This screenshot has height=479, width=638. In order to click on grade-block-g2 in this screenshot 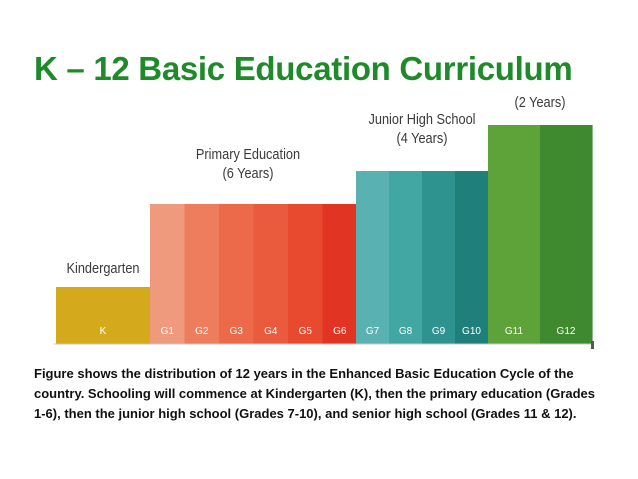, I will do `click(202, 274)`.